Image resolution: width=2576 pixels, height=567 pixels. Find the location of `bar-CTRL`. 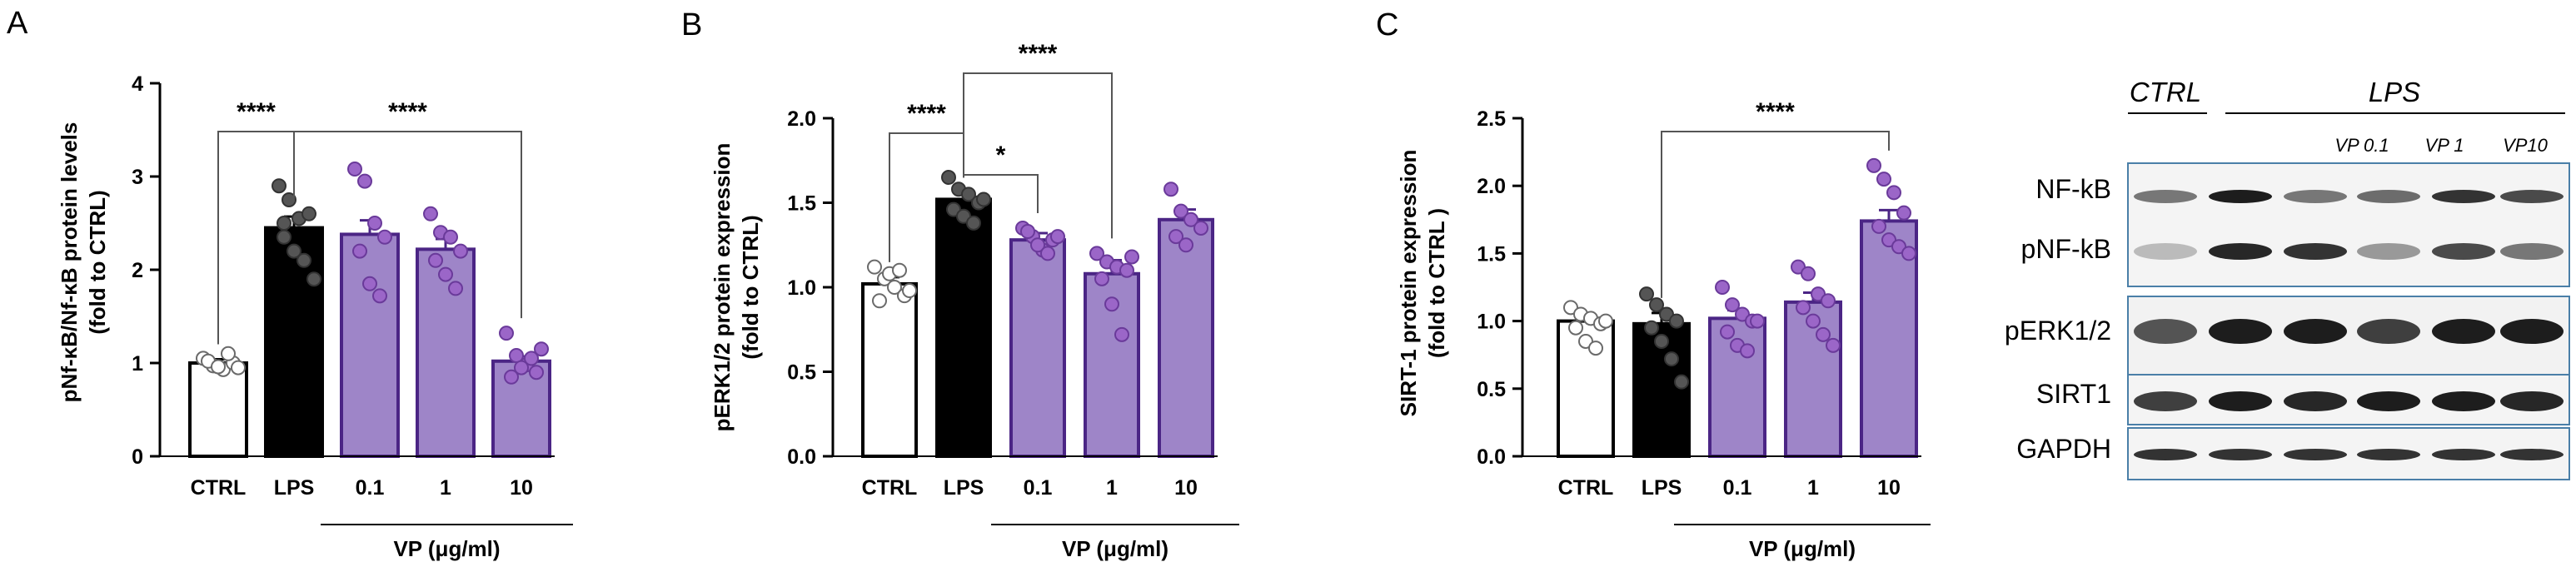

bar-CTRL is located at coordinates (889, 370).